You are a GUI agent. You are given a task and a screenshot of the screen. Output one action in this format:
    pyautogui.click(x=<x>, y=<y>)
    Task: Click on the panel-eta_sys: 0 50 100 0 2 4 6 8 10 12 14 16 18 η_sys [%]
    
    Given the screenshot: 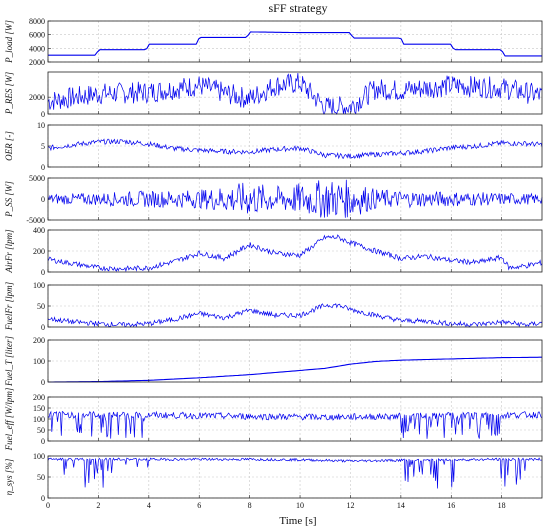 What is the action you would take?
    pyautogui.click(x=273, y=481)
    